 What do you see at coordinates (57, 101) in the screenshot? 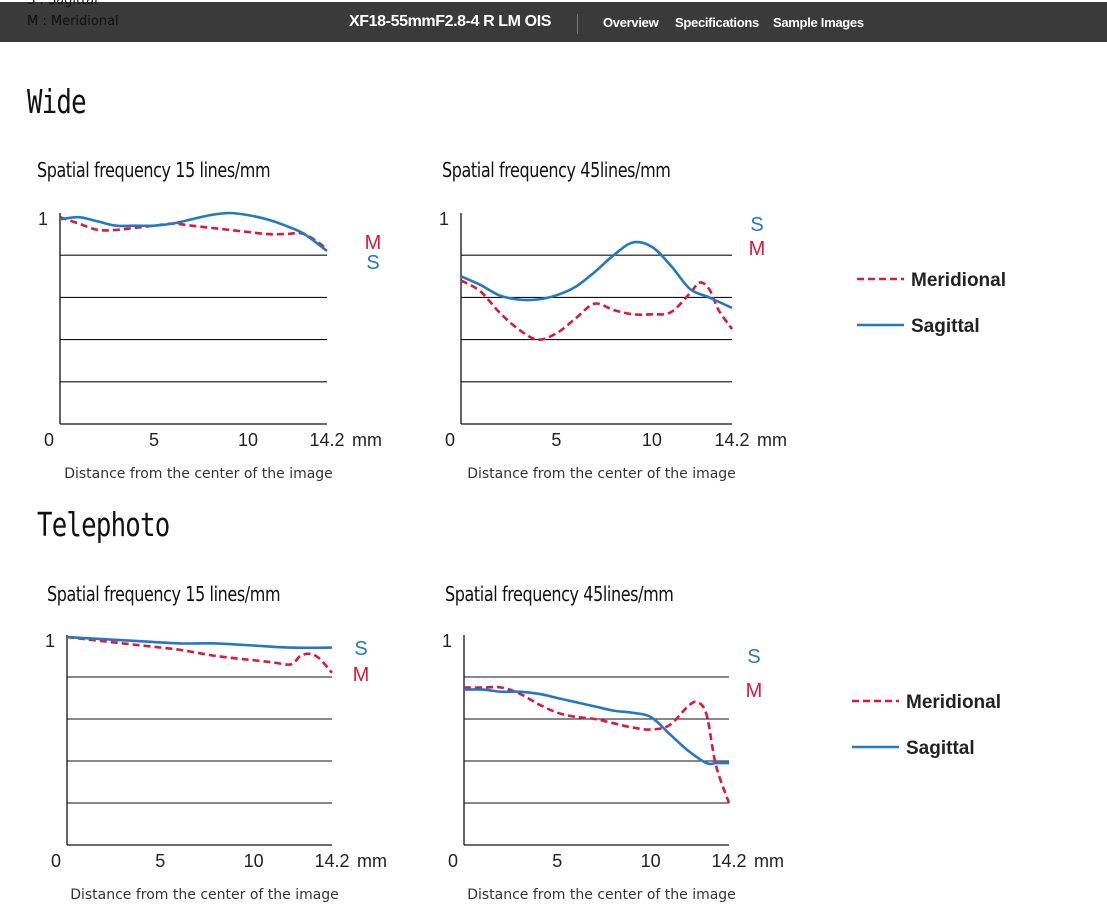
I see `section-title-wide: Wide` at bounding box center [57, 101].